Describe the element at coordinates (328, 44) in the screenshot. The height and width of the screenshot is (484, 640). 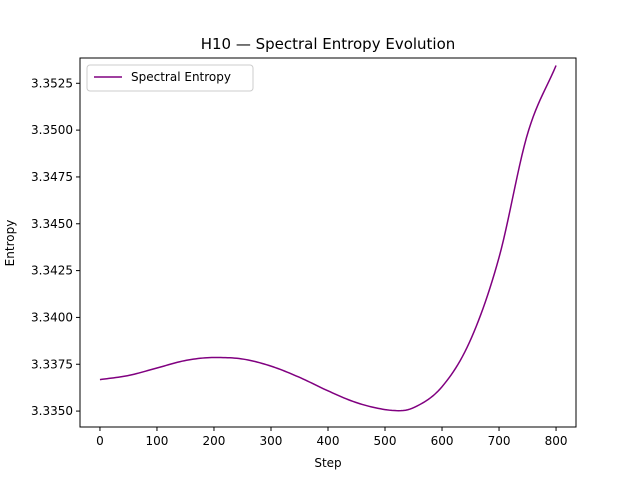
I see `chart-title: H10 — Spectral Entropy Evolution` at that location.